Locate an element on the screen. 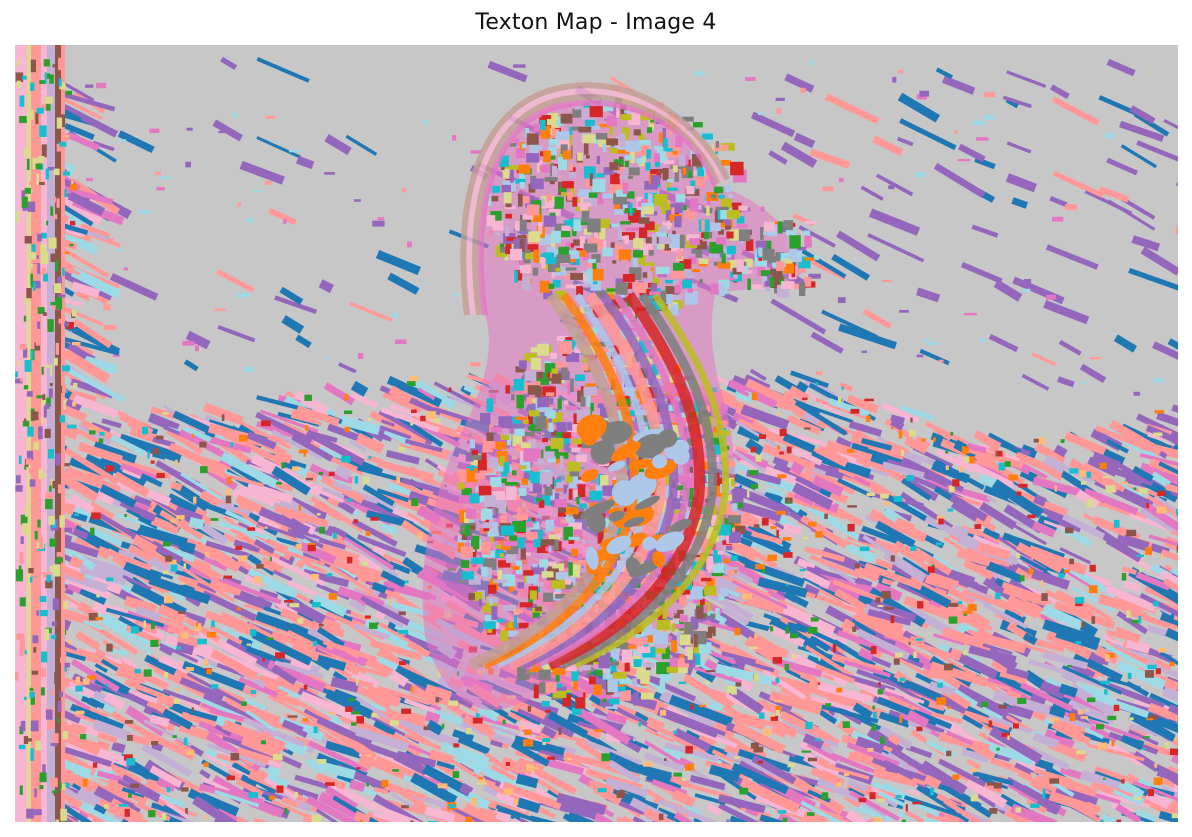 Image resolution: width=1192 pixels, height=837 pixels. post-texton-layer is located at coordinates (43, 433).